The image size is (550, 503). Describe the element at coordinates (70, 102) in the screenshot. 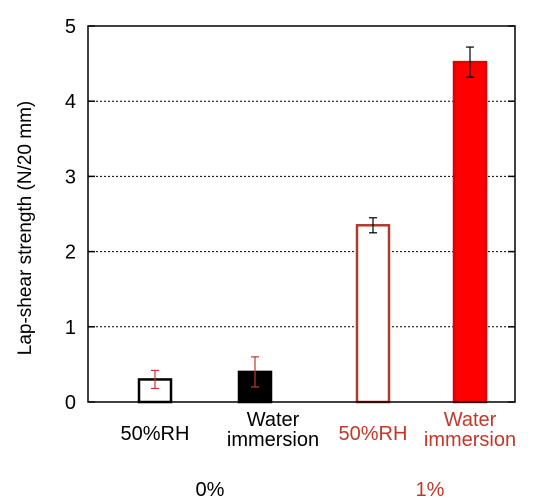

I see `y-tick-label: 4` at that location.